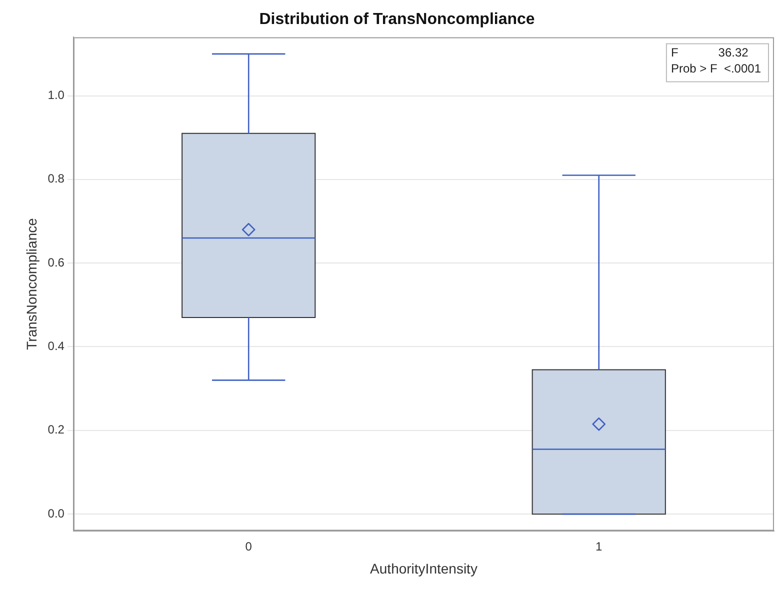 The height and width of the screenshot is (590, 778). What do you see at coordinates (709, 53) in the screenshot?
I see `annotation: F 36.32` at bounding box center [709, 53].